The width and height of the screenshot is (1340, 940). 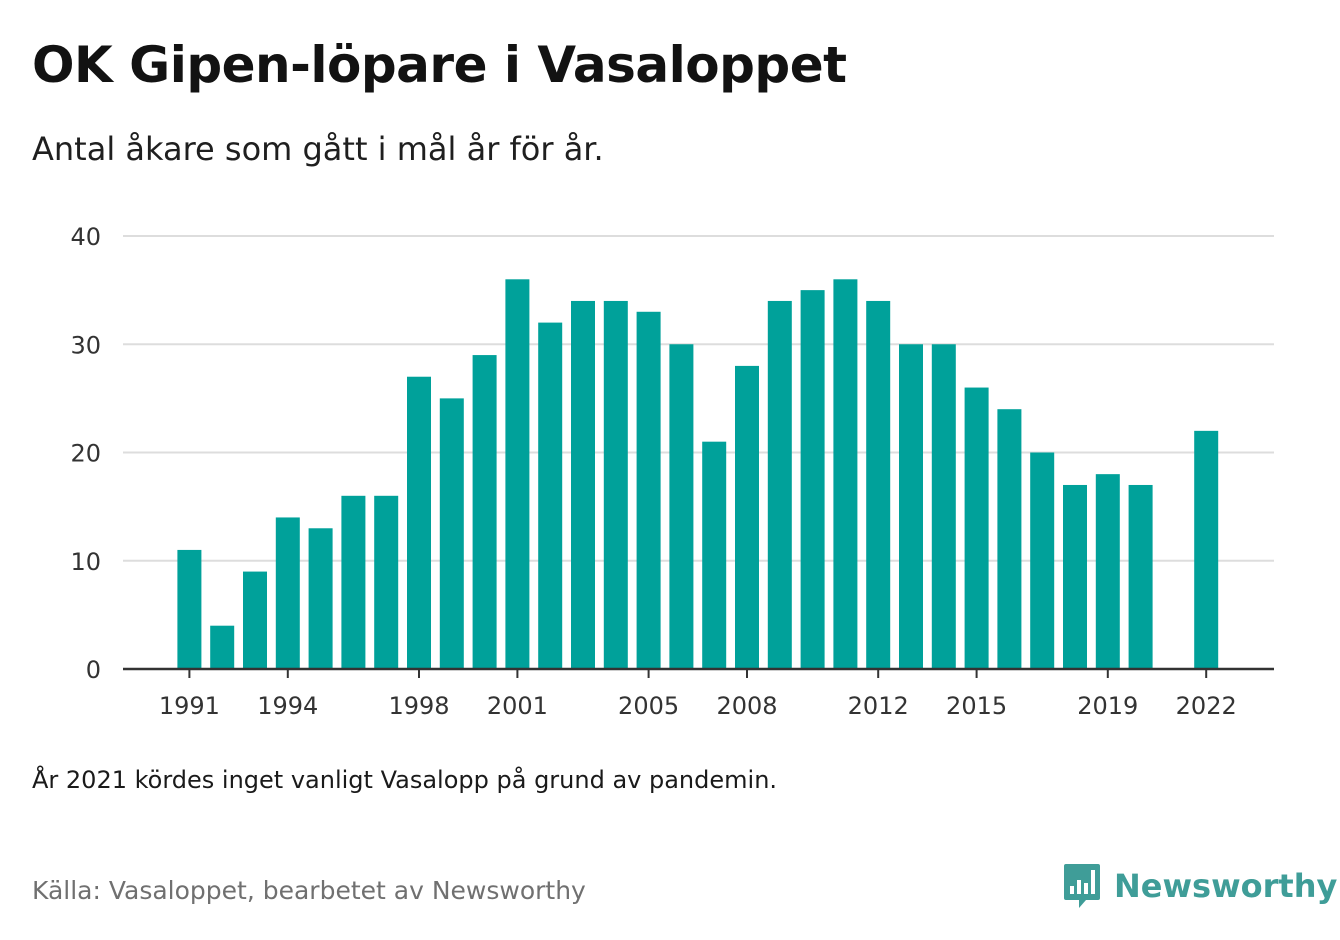 What do you see at coordinates (1042, 560) in the screenshot?
I see `bar-2017` at bounding box center [1042, 560].